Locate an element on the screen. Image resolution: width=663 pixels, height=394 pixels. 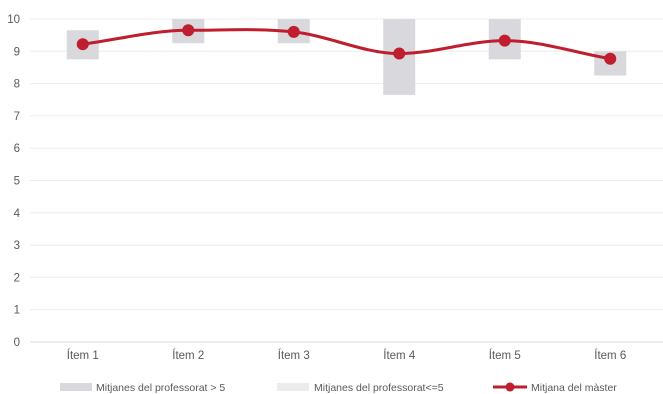
master-mean-curve is located at coordinates (346, 44).